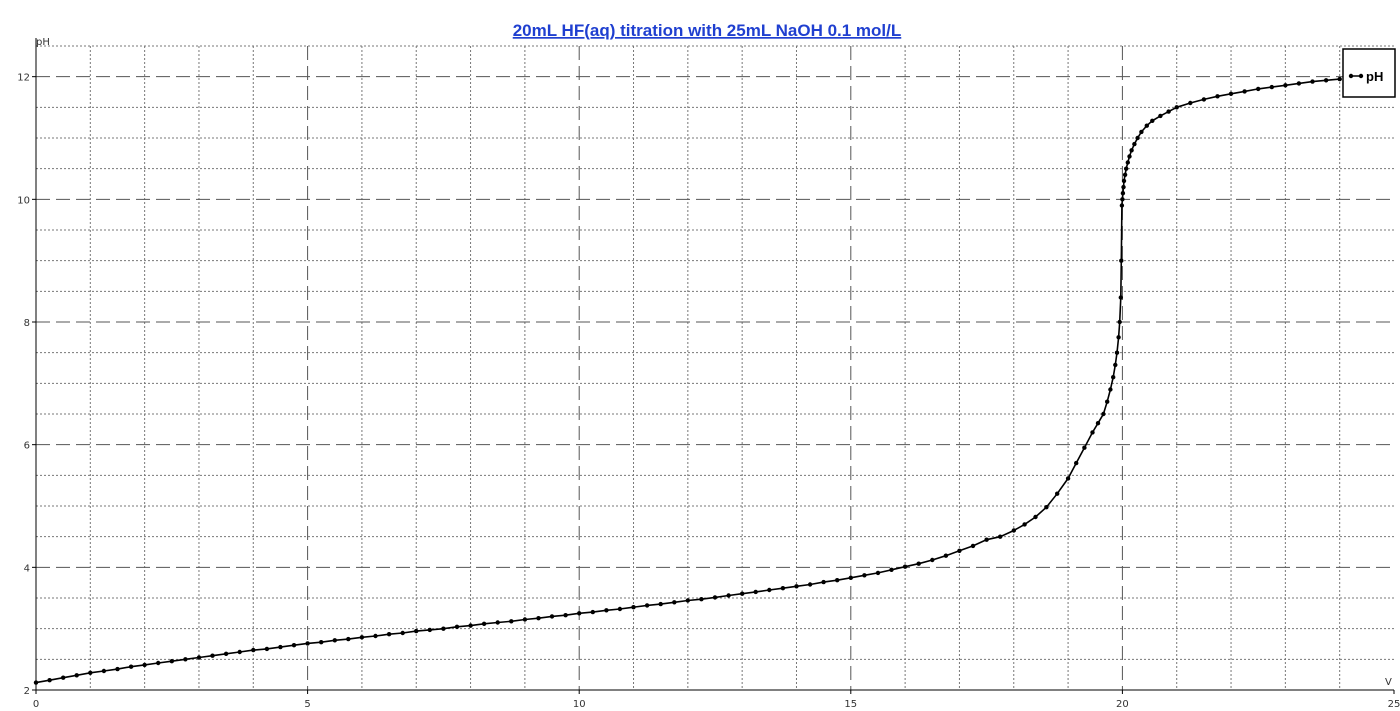 This screenshot has width=1400, height=711. What do you see at coordinates (1374, 76) in the screenshot?
I see `legend-label-ph: pH` at bounding box center [1374, 76].